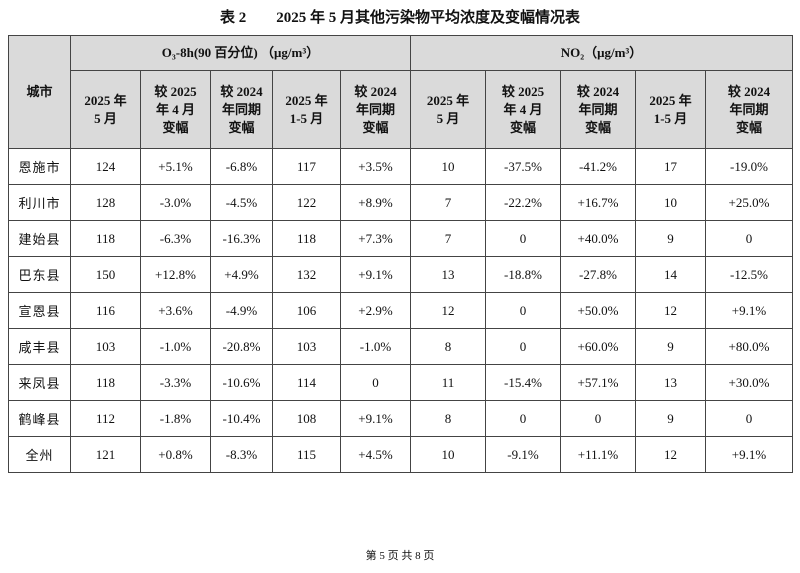 The width and height of the screenshot is (800, 573). What do you see at coordinates (670, 274) in the screenshot?
I see `value-cell: 14` at bounding box center [670, 274].